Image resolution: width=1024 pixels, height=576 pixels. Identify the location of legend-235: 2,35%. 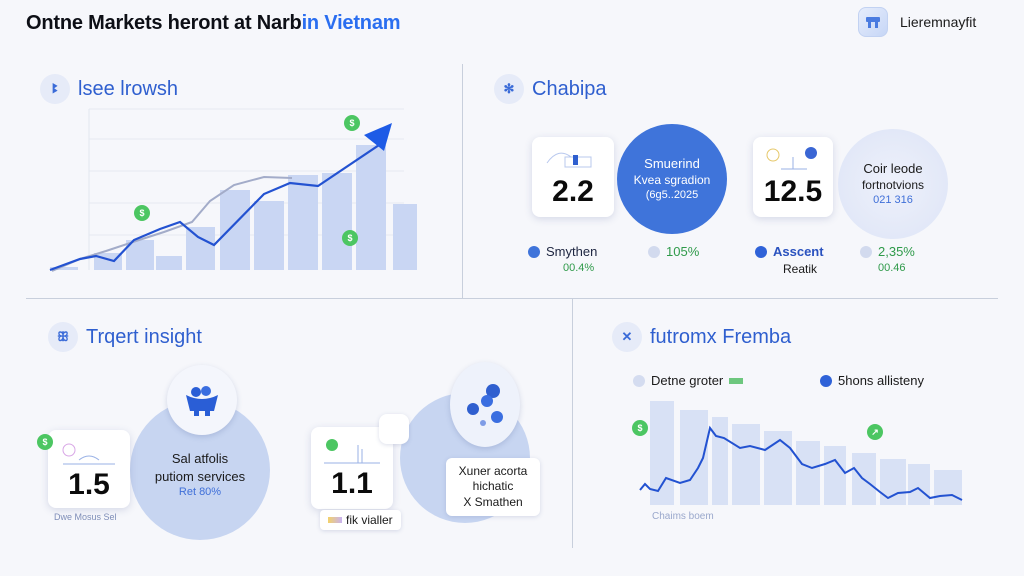
(887, 251).